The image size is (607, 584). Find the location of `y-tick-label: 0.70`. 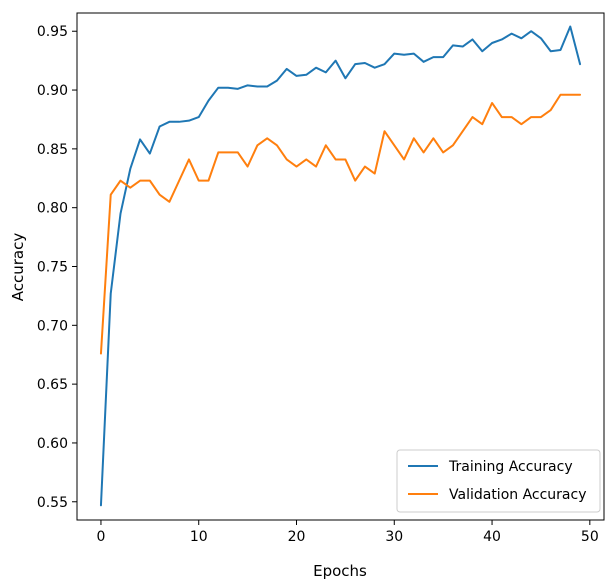

y-tick-label: 0.70 is located at coordinates (52, 326).